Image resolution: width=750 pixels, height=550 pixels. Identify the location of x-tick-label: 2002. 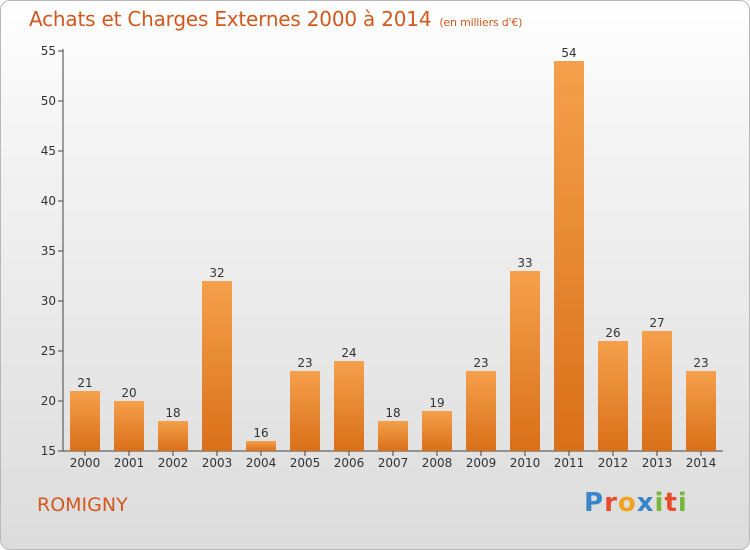
(173, 463).